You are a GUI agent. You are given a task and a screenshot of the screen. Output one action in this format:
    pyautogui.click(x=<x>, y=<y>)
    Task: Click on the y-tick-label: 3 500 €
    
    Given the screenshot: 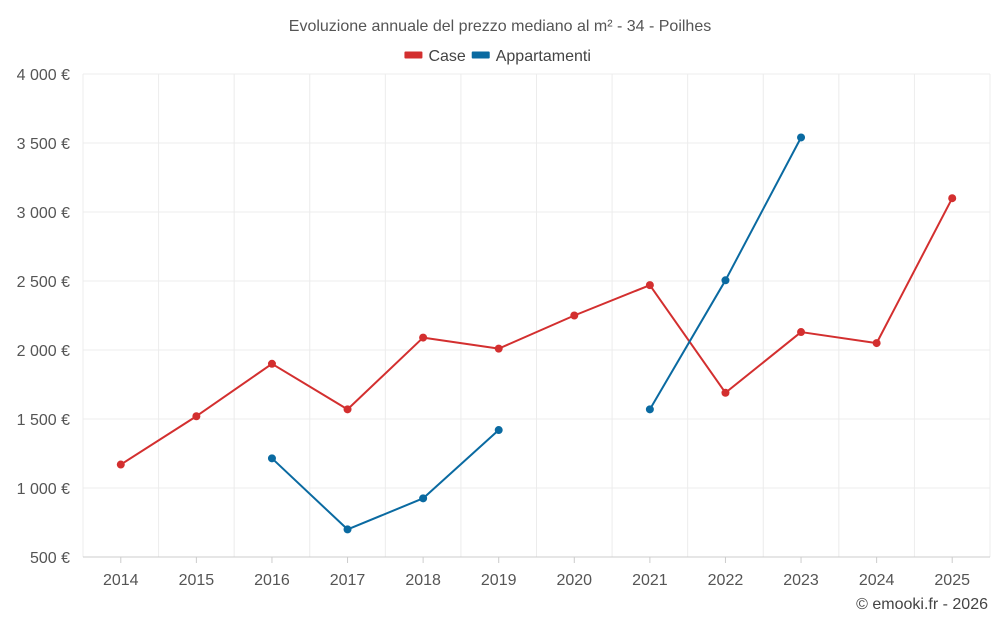 What is the action you would take?
    pyautogui.click(x=43, y=144)
    